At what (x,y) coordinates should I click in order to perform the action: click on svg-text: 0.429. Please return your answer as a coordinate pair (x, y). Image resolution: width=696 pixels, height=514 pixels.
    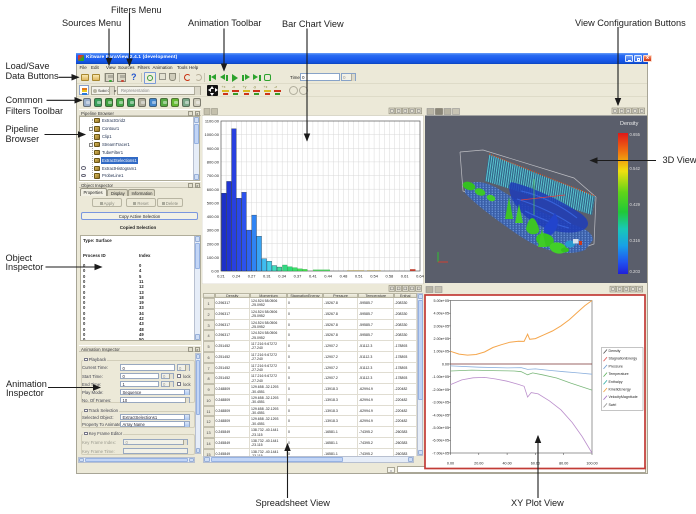
    Looking at the image, I should click on (635, 204).